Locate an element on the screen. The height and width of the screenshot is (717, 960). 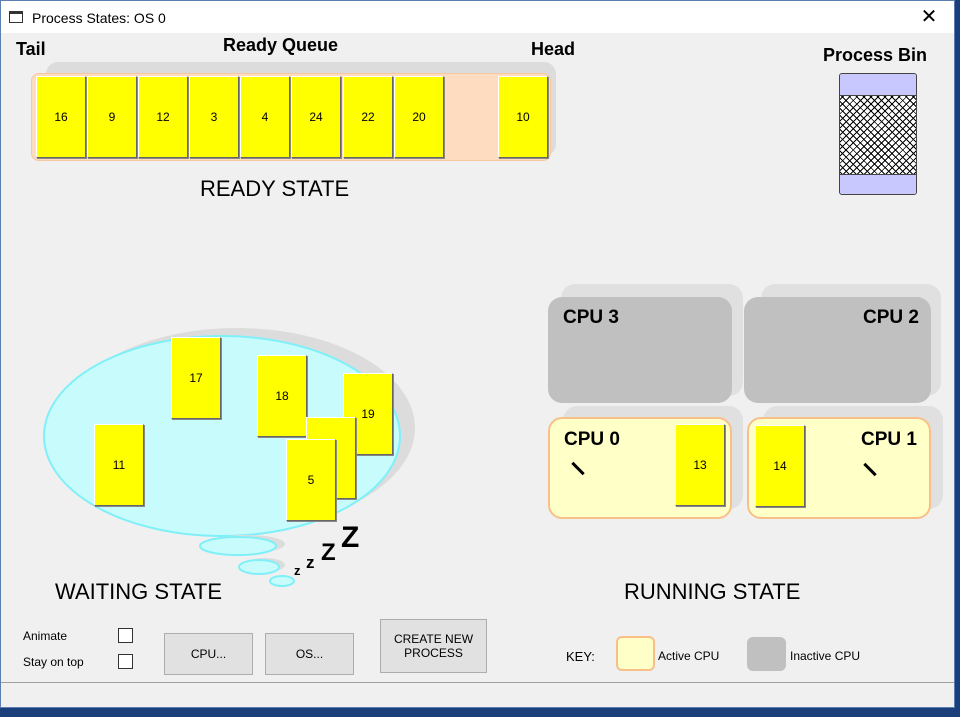
process-card: 14 is located at coordinates (780, 466).